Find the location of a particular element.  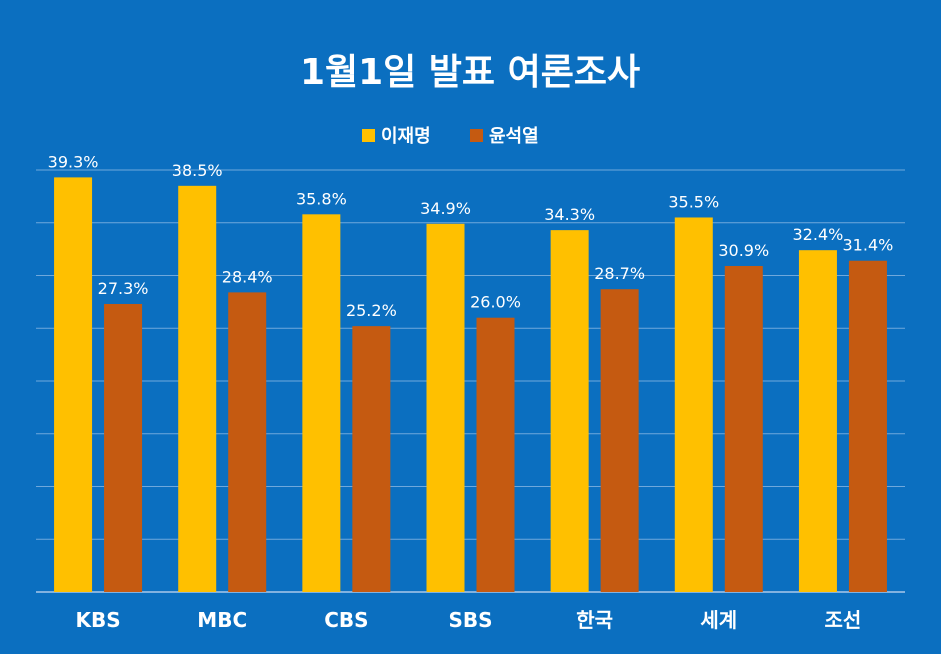

data-label-series-2: 26.0% is located at coordinates (495, 302).